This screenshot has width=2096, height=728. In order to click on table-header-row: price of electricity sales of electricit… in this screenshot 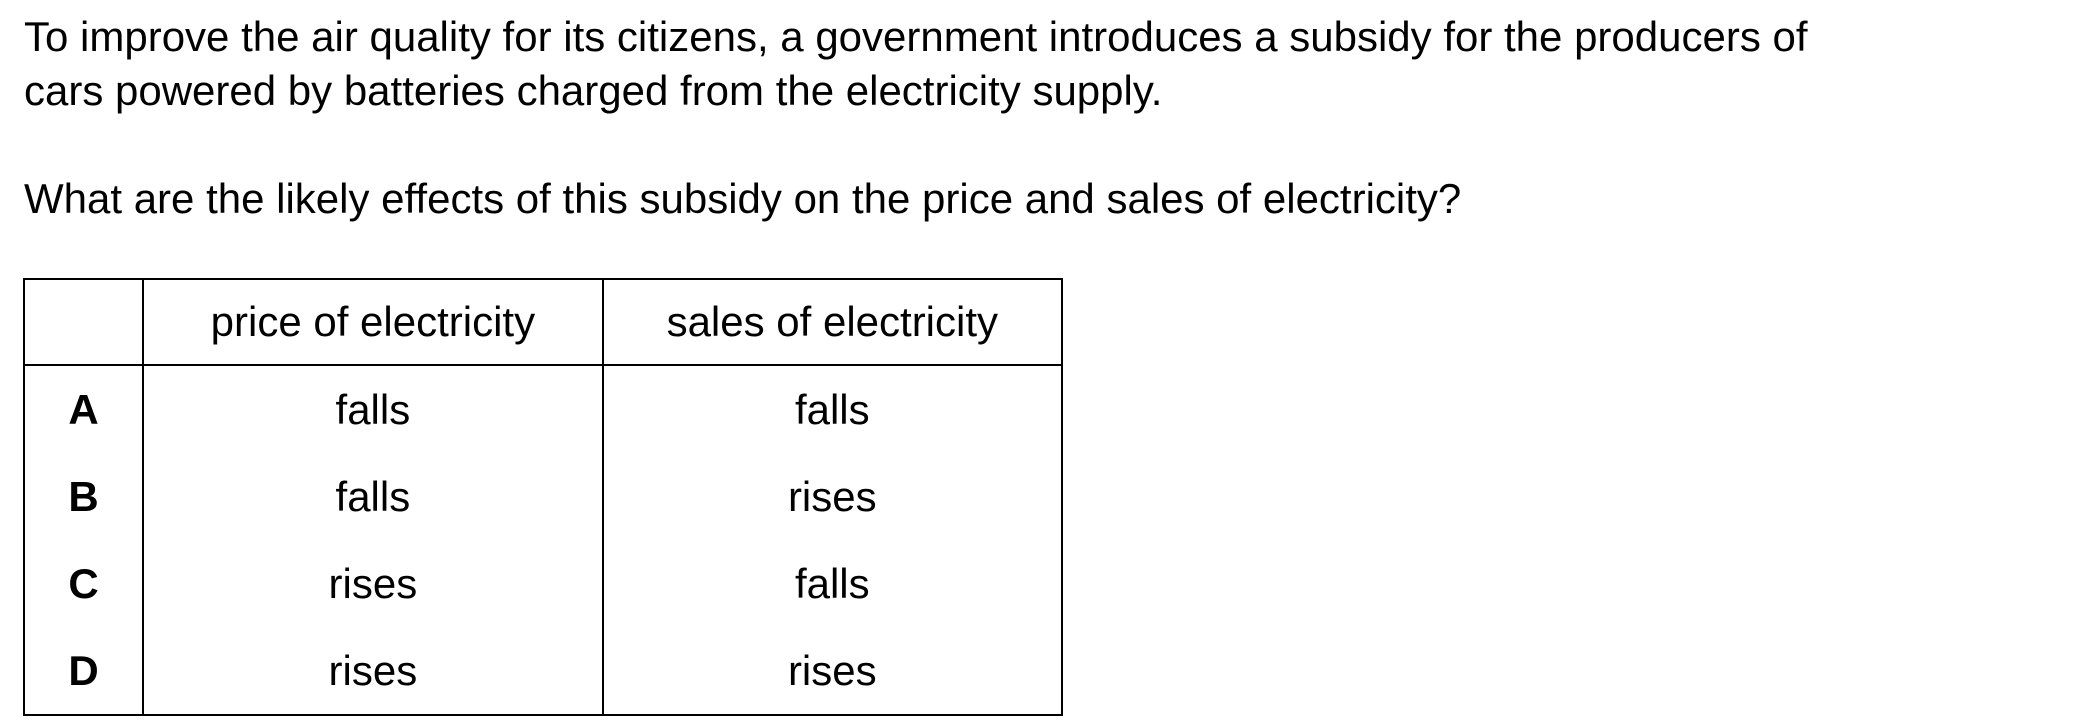, I will do `click(543, 322)`.